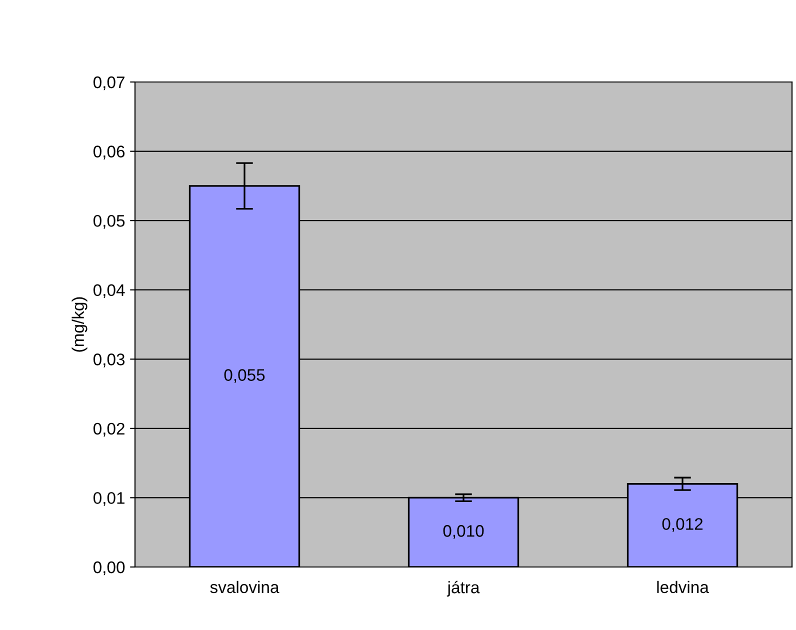 The image size is (796, 630). I want to click on data-label: 0,010, so click(463, 532).